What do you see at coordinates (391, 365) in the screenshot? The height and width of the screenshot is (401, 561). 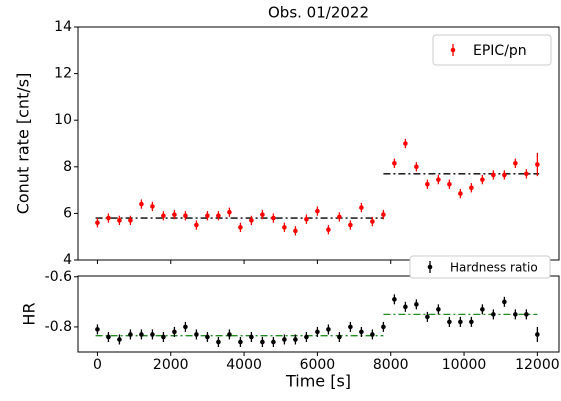 I see `x-tick-label: 8000` at bounding box center [391, 365].